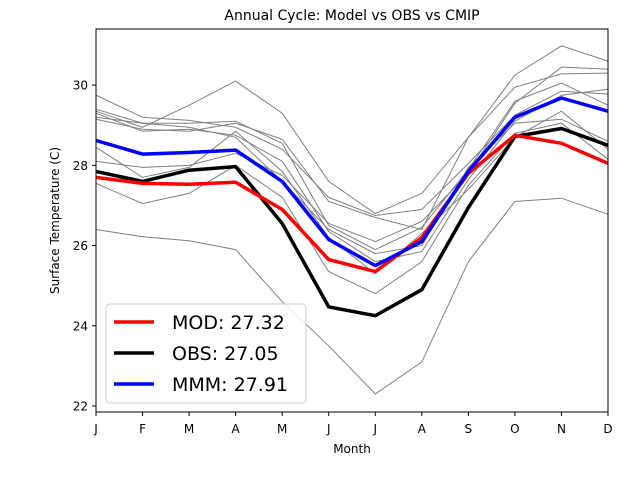 The height and width of the screenshot is (480, 640). What do you see at coordinates (607, 429) in the screenshot?
I see `x-tick-label: D` at bounding box center [607, 429].